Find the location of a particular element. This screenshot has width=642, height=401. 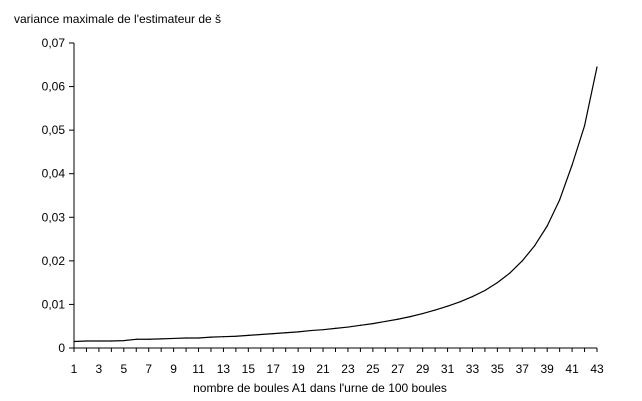

x-tick-label: 33 is located at coordinates (473, 369).